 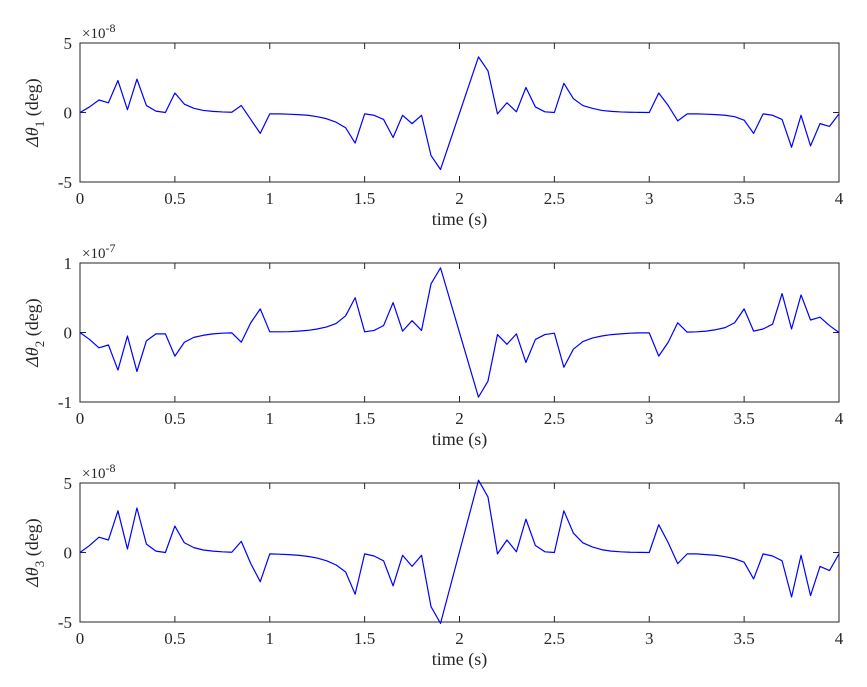 I want to click on y-axis-label: Δθ1 (deg), so click(x=34, y=112).